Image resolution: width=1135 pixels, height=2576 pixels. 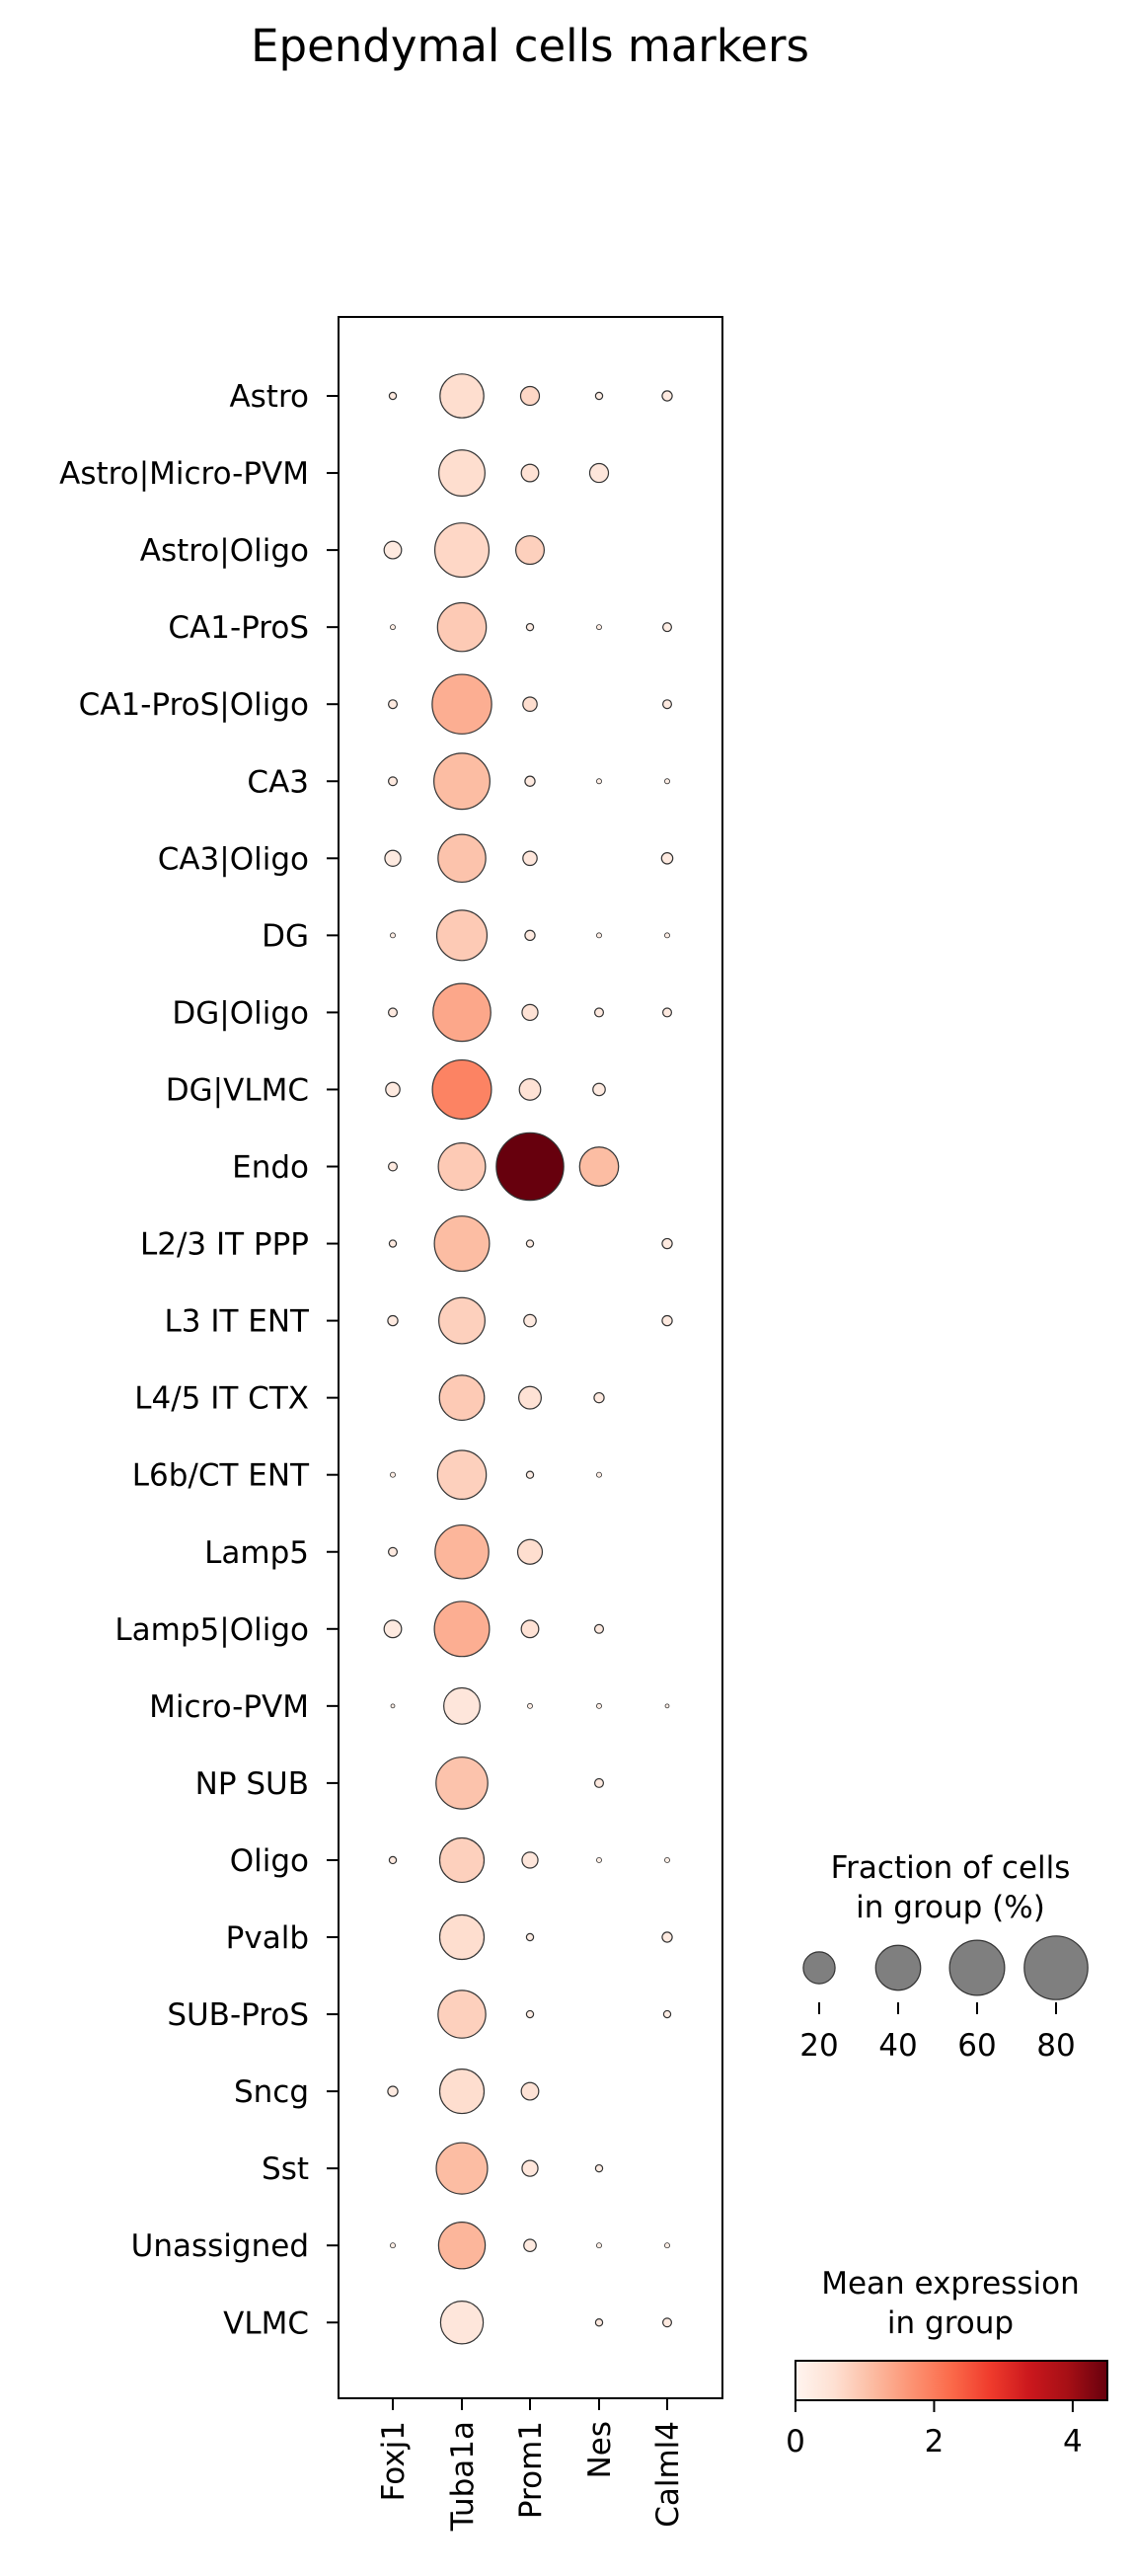 I want to click on dot-micro-pvm-prom1, so click(x=530, y=1705).